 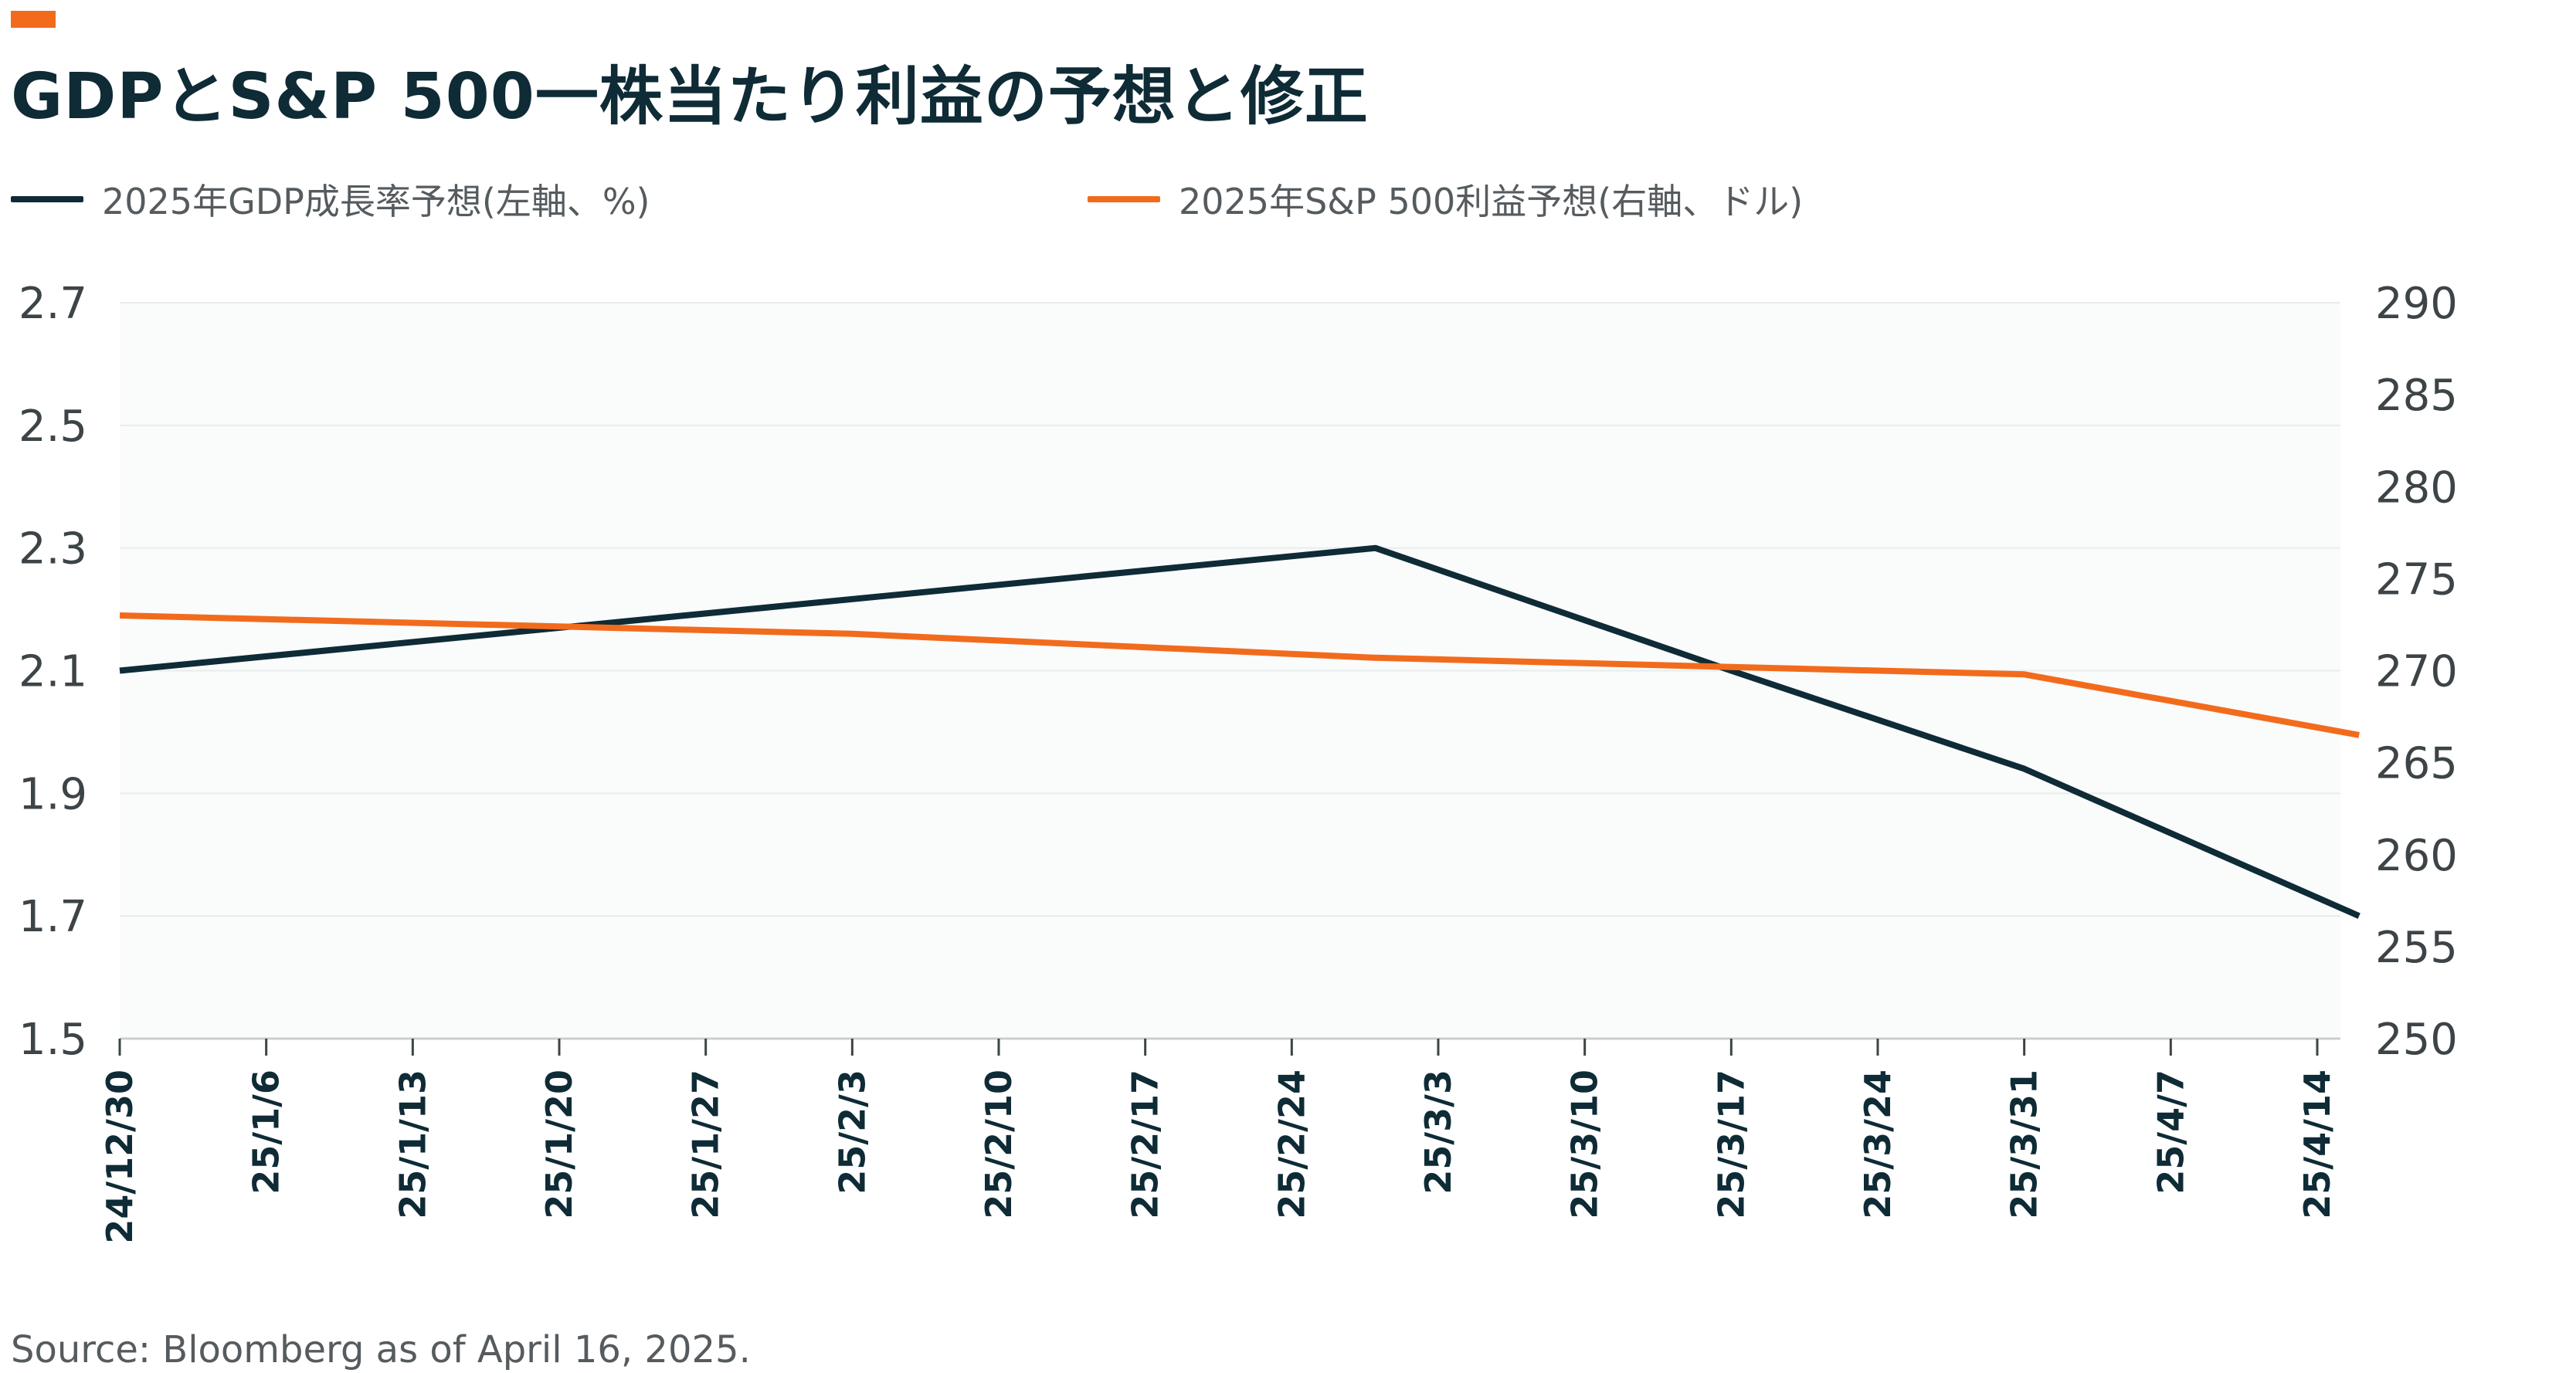 What do you see at coordinates (1878, 1144) in the screenshot?
I see `x-tick-label: 25/3/24` at bounding box center [1878, 1144].